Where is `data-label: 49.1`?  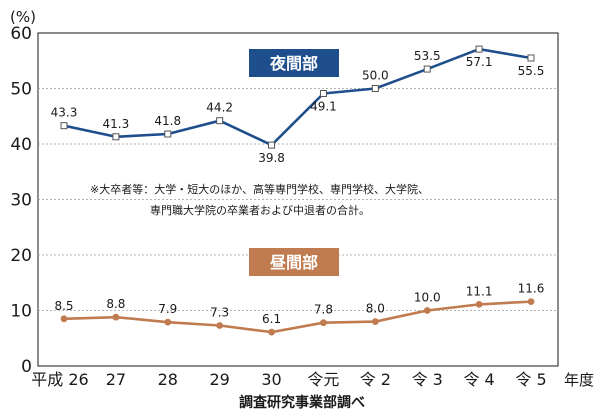 data-label: 49.1 is located at coordinates (323, 106).